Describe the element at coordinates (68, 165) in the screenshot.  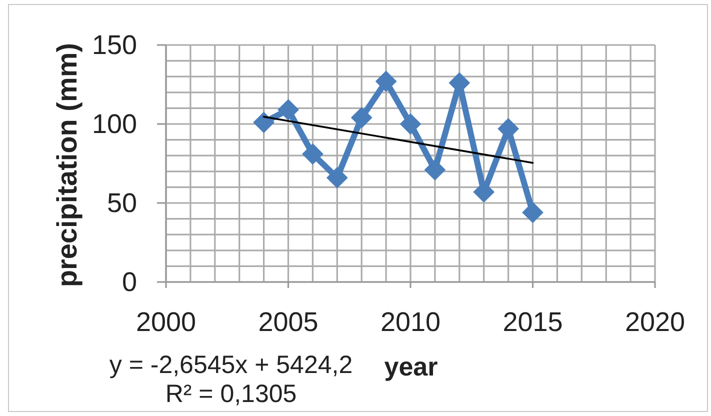
I see `y-axis-title: precipitation (mm)` at that location.